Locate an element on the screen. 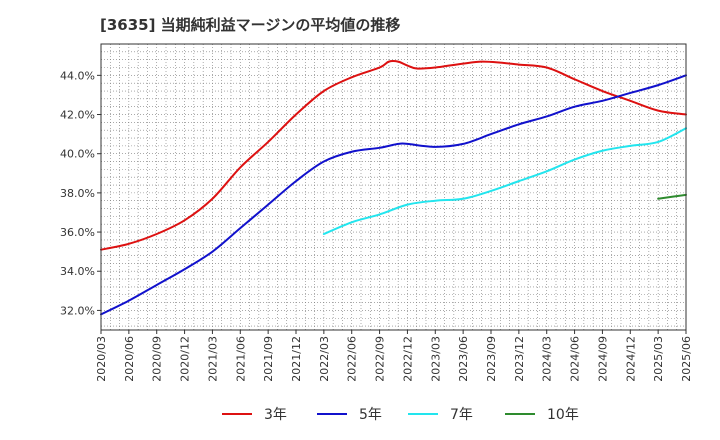 The width and height of the screenshot is (720, 440). x-tick-label: 2021/12 is located at coordinates (296, 359).